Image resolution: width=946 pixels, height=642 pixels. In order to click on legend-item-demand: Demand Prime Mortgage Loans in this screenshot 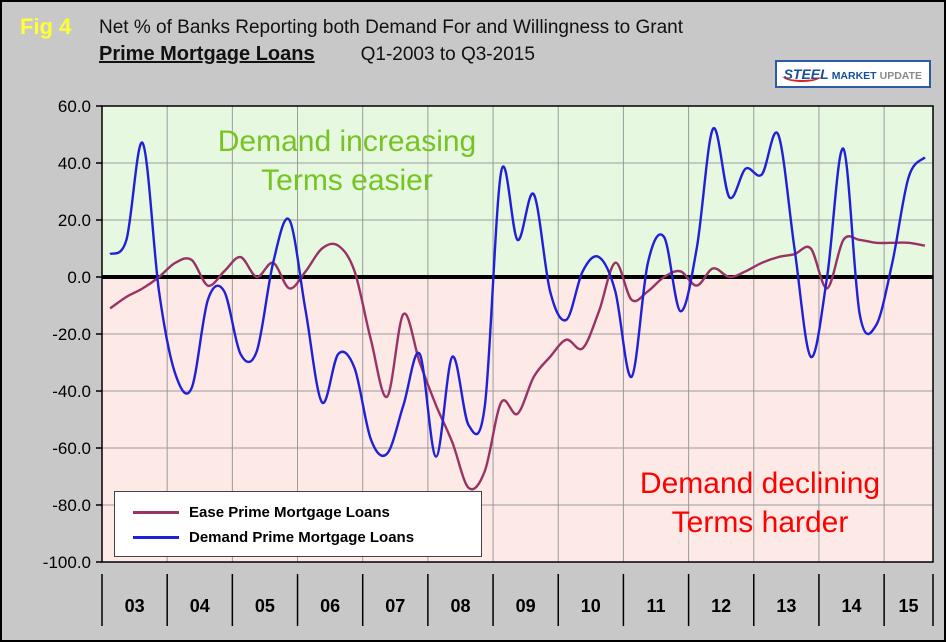, I will do `click(307, 537)`.